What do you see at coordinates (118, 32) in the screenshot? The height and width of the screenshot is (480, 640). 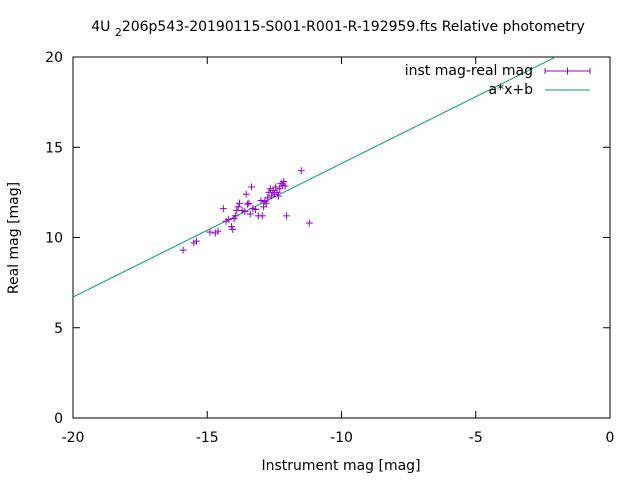 I see `chart-title-subscript: 2` at bounding box center [118, 32].